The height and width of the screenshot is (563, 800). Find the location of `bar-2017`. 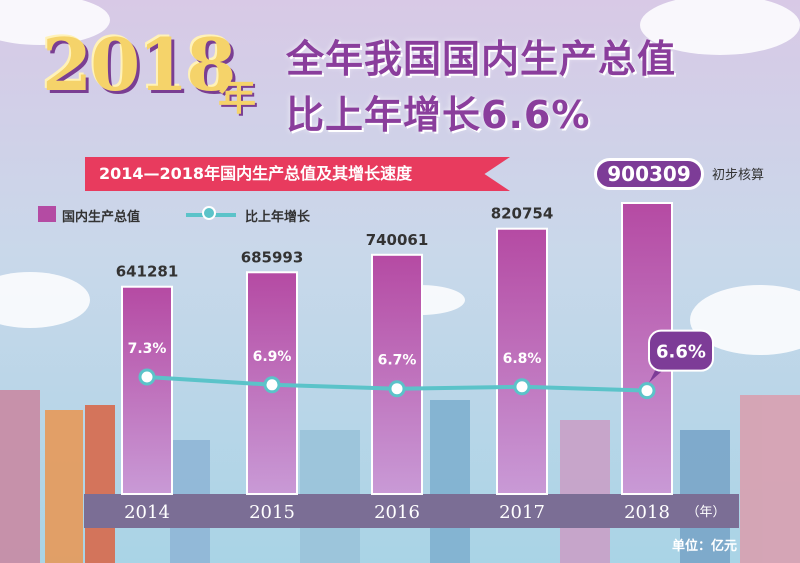

bar-2017 is located at coordinates (522, 361).